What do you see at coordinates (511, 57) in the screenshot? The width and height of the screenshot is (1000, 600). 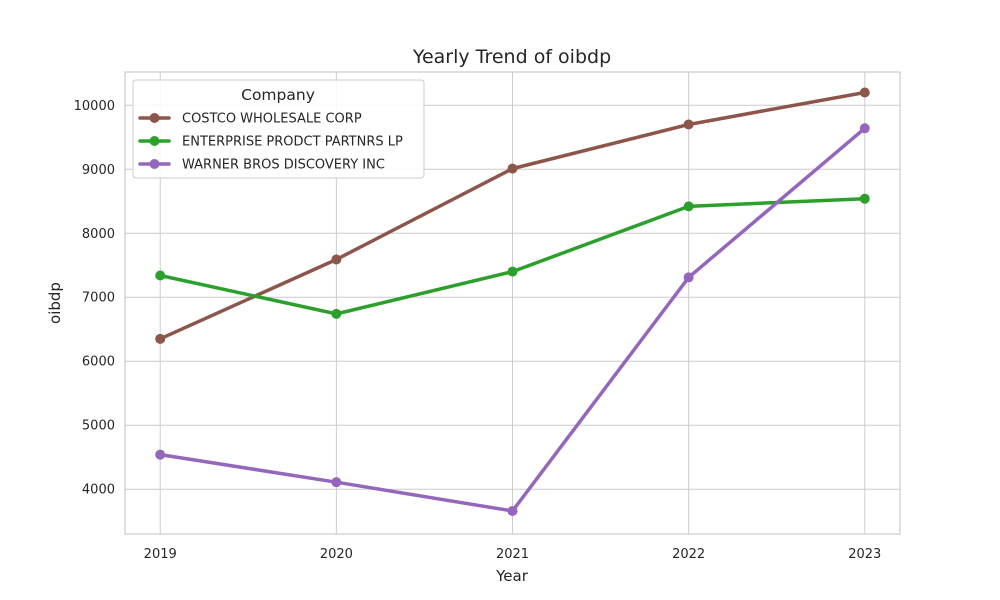 I see `chart-title: Yearly Trend of oibdp` at bounding box center [511, 57].